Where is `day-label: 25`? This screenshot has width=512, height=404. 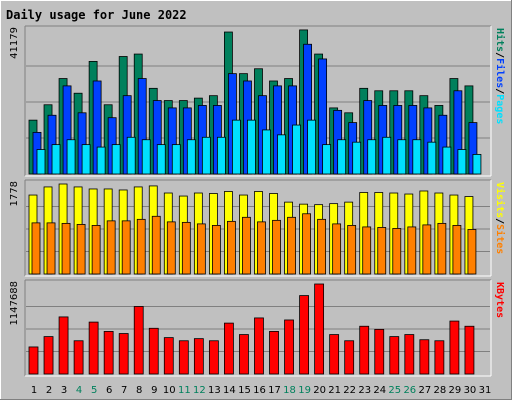 day-label: 25 is located at coordinates (394, 390).